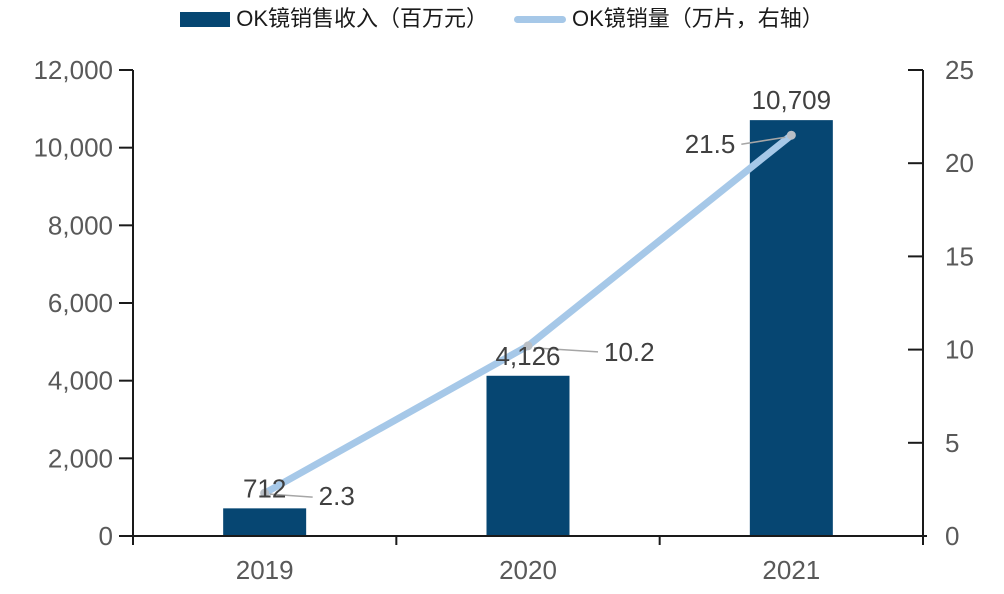 The width and height of the screenshot is (1004, 594). Describe the element at coordinates (80, 381) in the screenshot. I see `left-axis-tick-label: 4,000` at that location.